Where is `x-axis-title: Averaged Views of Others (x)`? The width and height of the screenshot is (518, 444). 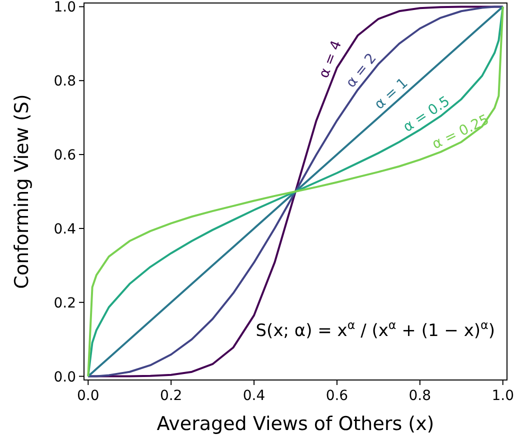
x-axis-title: Averaged Views of Others (x) is located at coordinates (295, 424).